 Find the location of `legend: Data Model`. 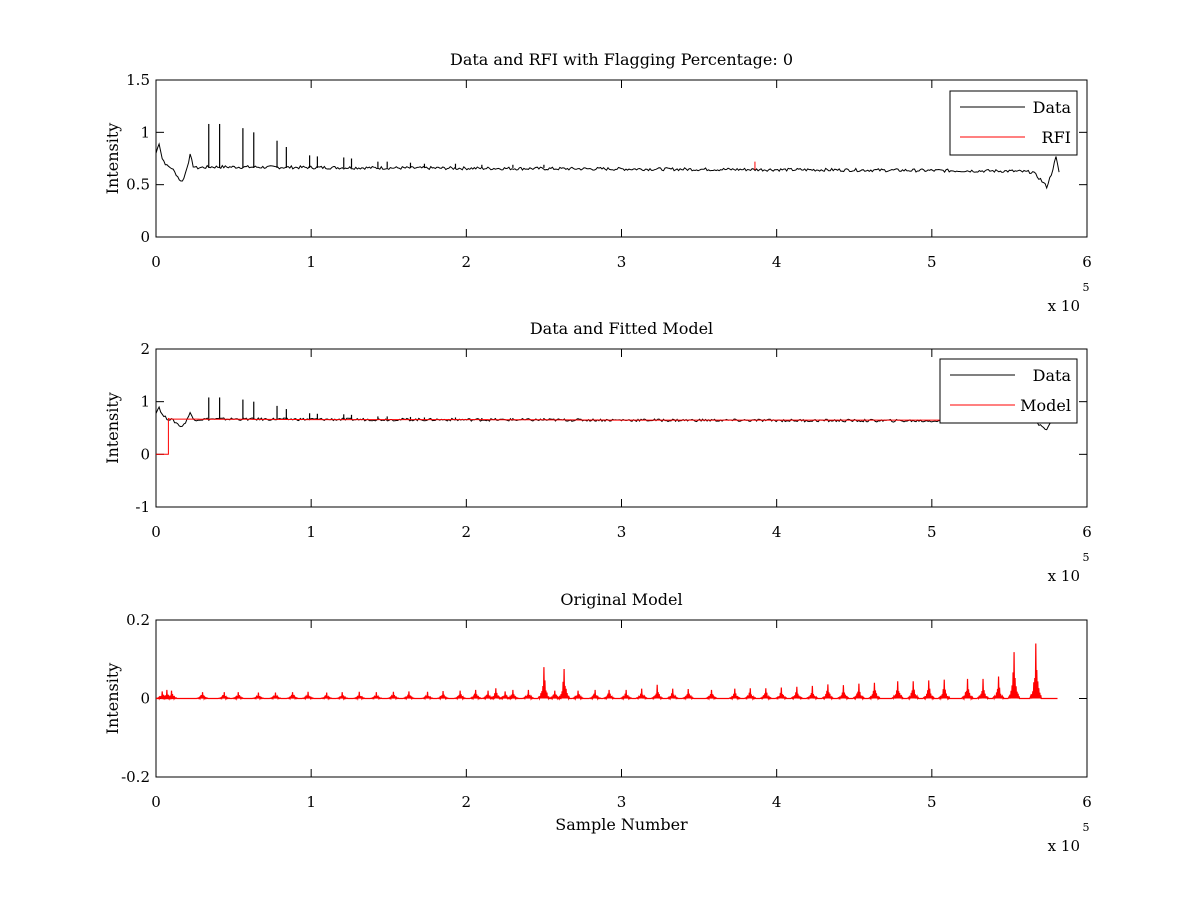

legend: Data Model is located at coordinates (1008, 391).